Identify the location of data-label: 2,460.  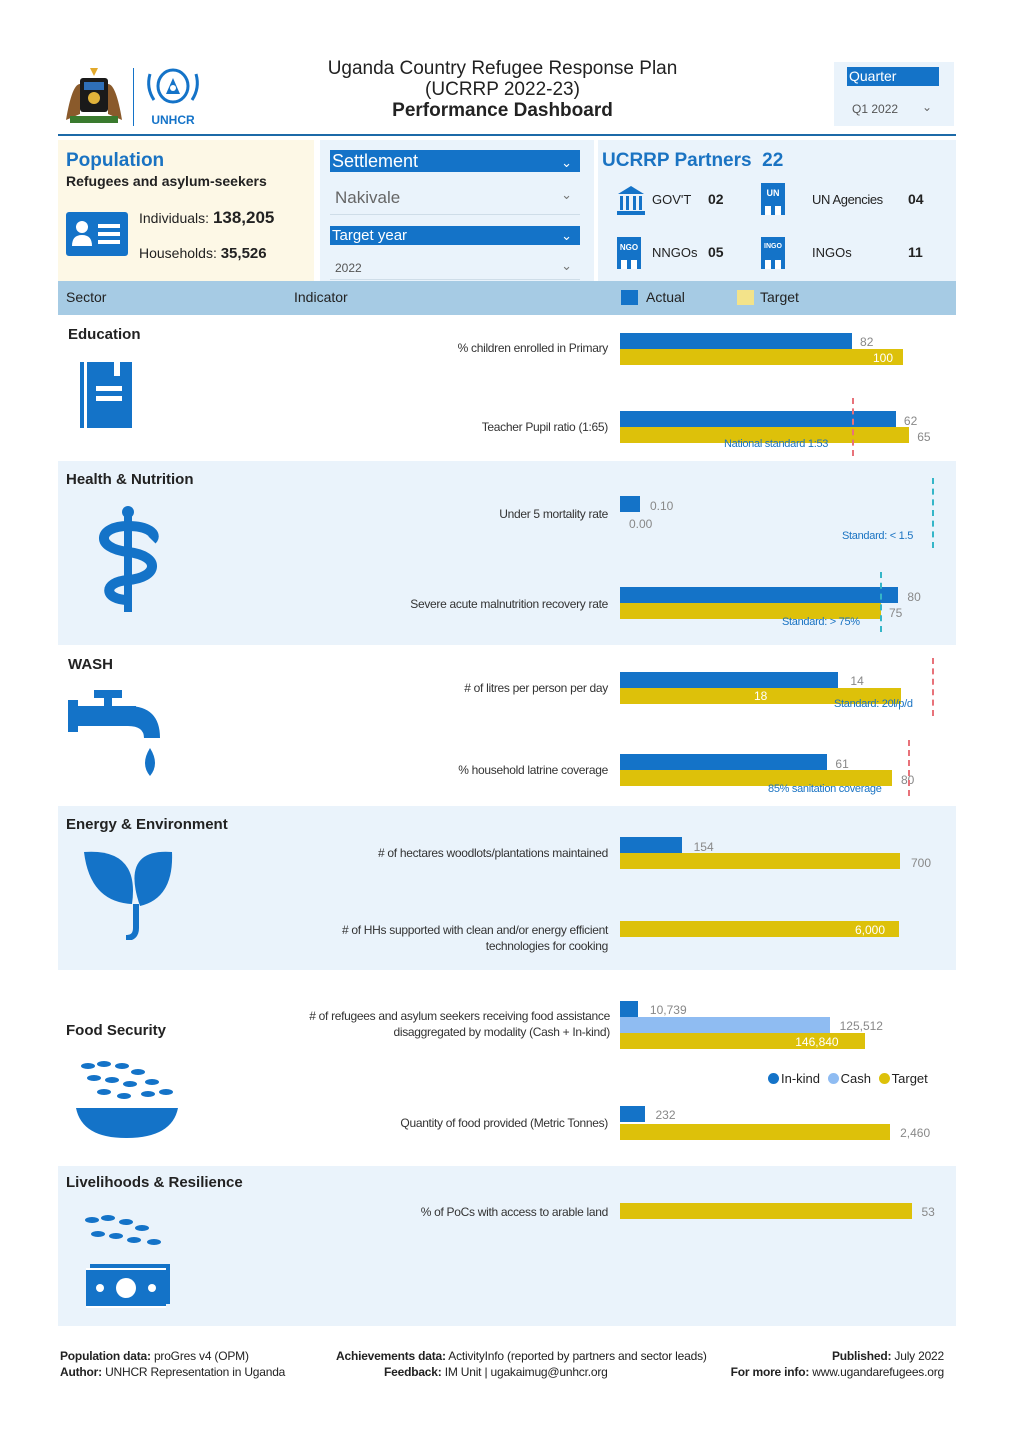
(915, 1133).